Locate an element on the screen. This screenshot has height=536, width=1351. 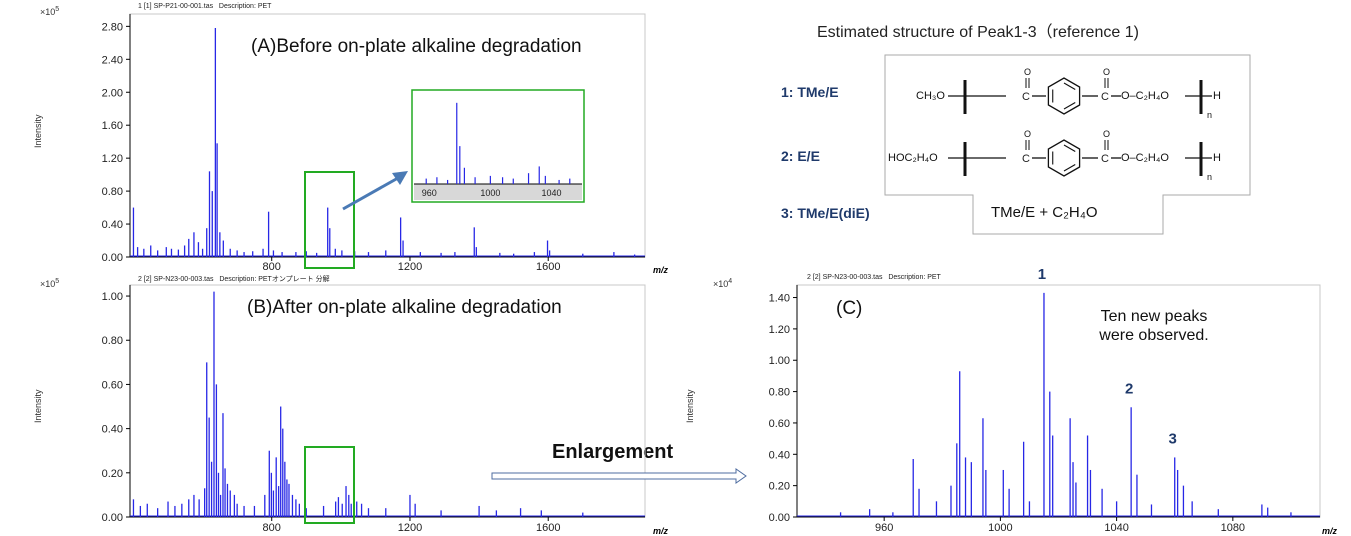
enlargement-label: Enlargement is located at coordinates (613, 452).